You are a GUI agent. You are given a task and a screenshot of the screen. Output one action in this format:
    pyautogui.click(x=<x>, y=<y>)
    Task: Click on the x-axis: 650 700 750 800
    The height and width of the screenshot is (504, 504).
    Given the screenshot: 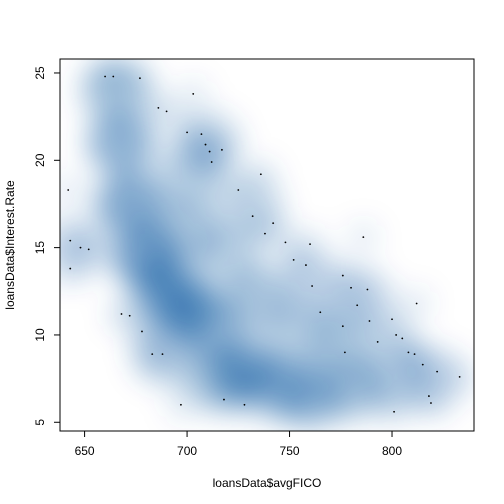 What is the action you would take?
    pyautogui.click(x=238, y=444)
    